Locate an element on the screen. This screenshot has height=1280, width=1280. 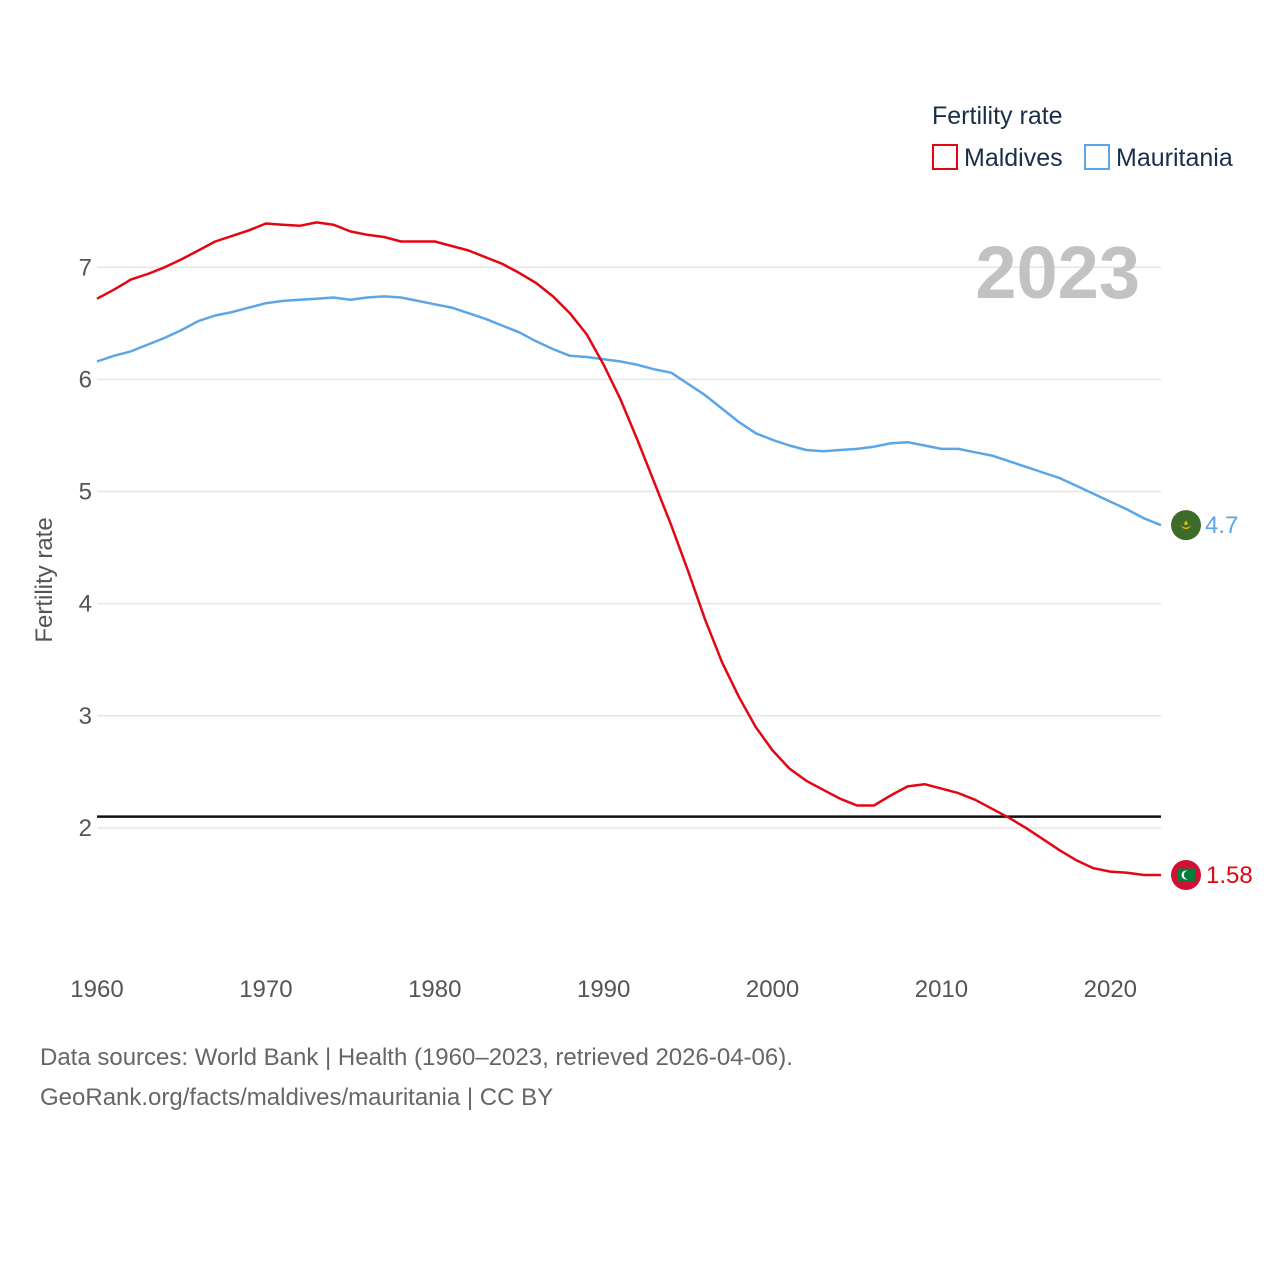
x-tick-label: 1970 is located at coordinates (265, 989).